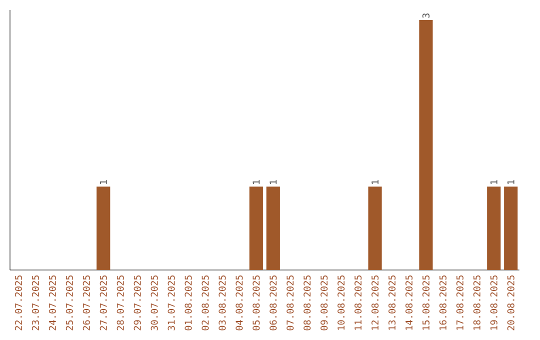  What do you see at coordinates (460, 302) in the screenshot?
I see `x-tick-label: 17.08.2025` at bounding box center [460, 302].